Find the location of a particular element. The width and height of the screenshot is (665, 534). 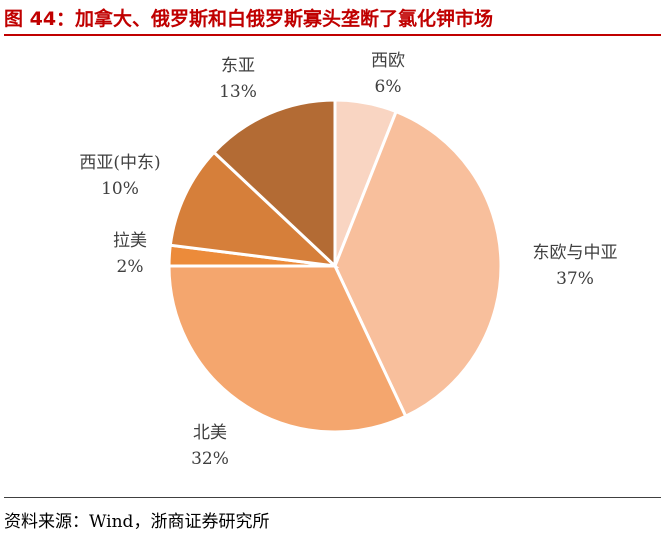

category-label-2: 东欧与中亚 is located at coordinates (575, 253).